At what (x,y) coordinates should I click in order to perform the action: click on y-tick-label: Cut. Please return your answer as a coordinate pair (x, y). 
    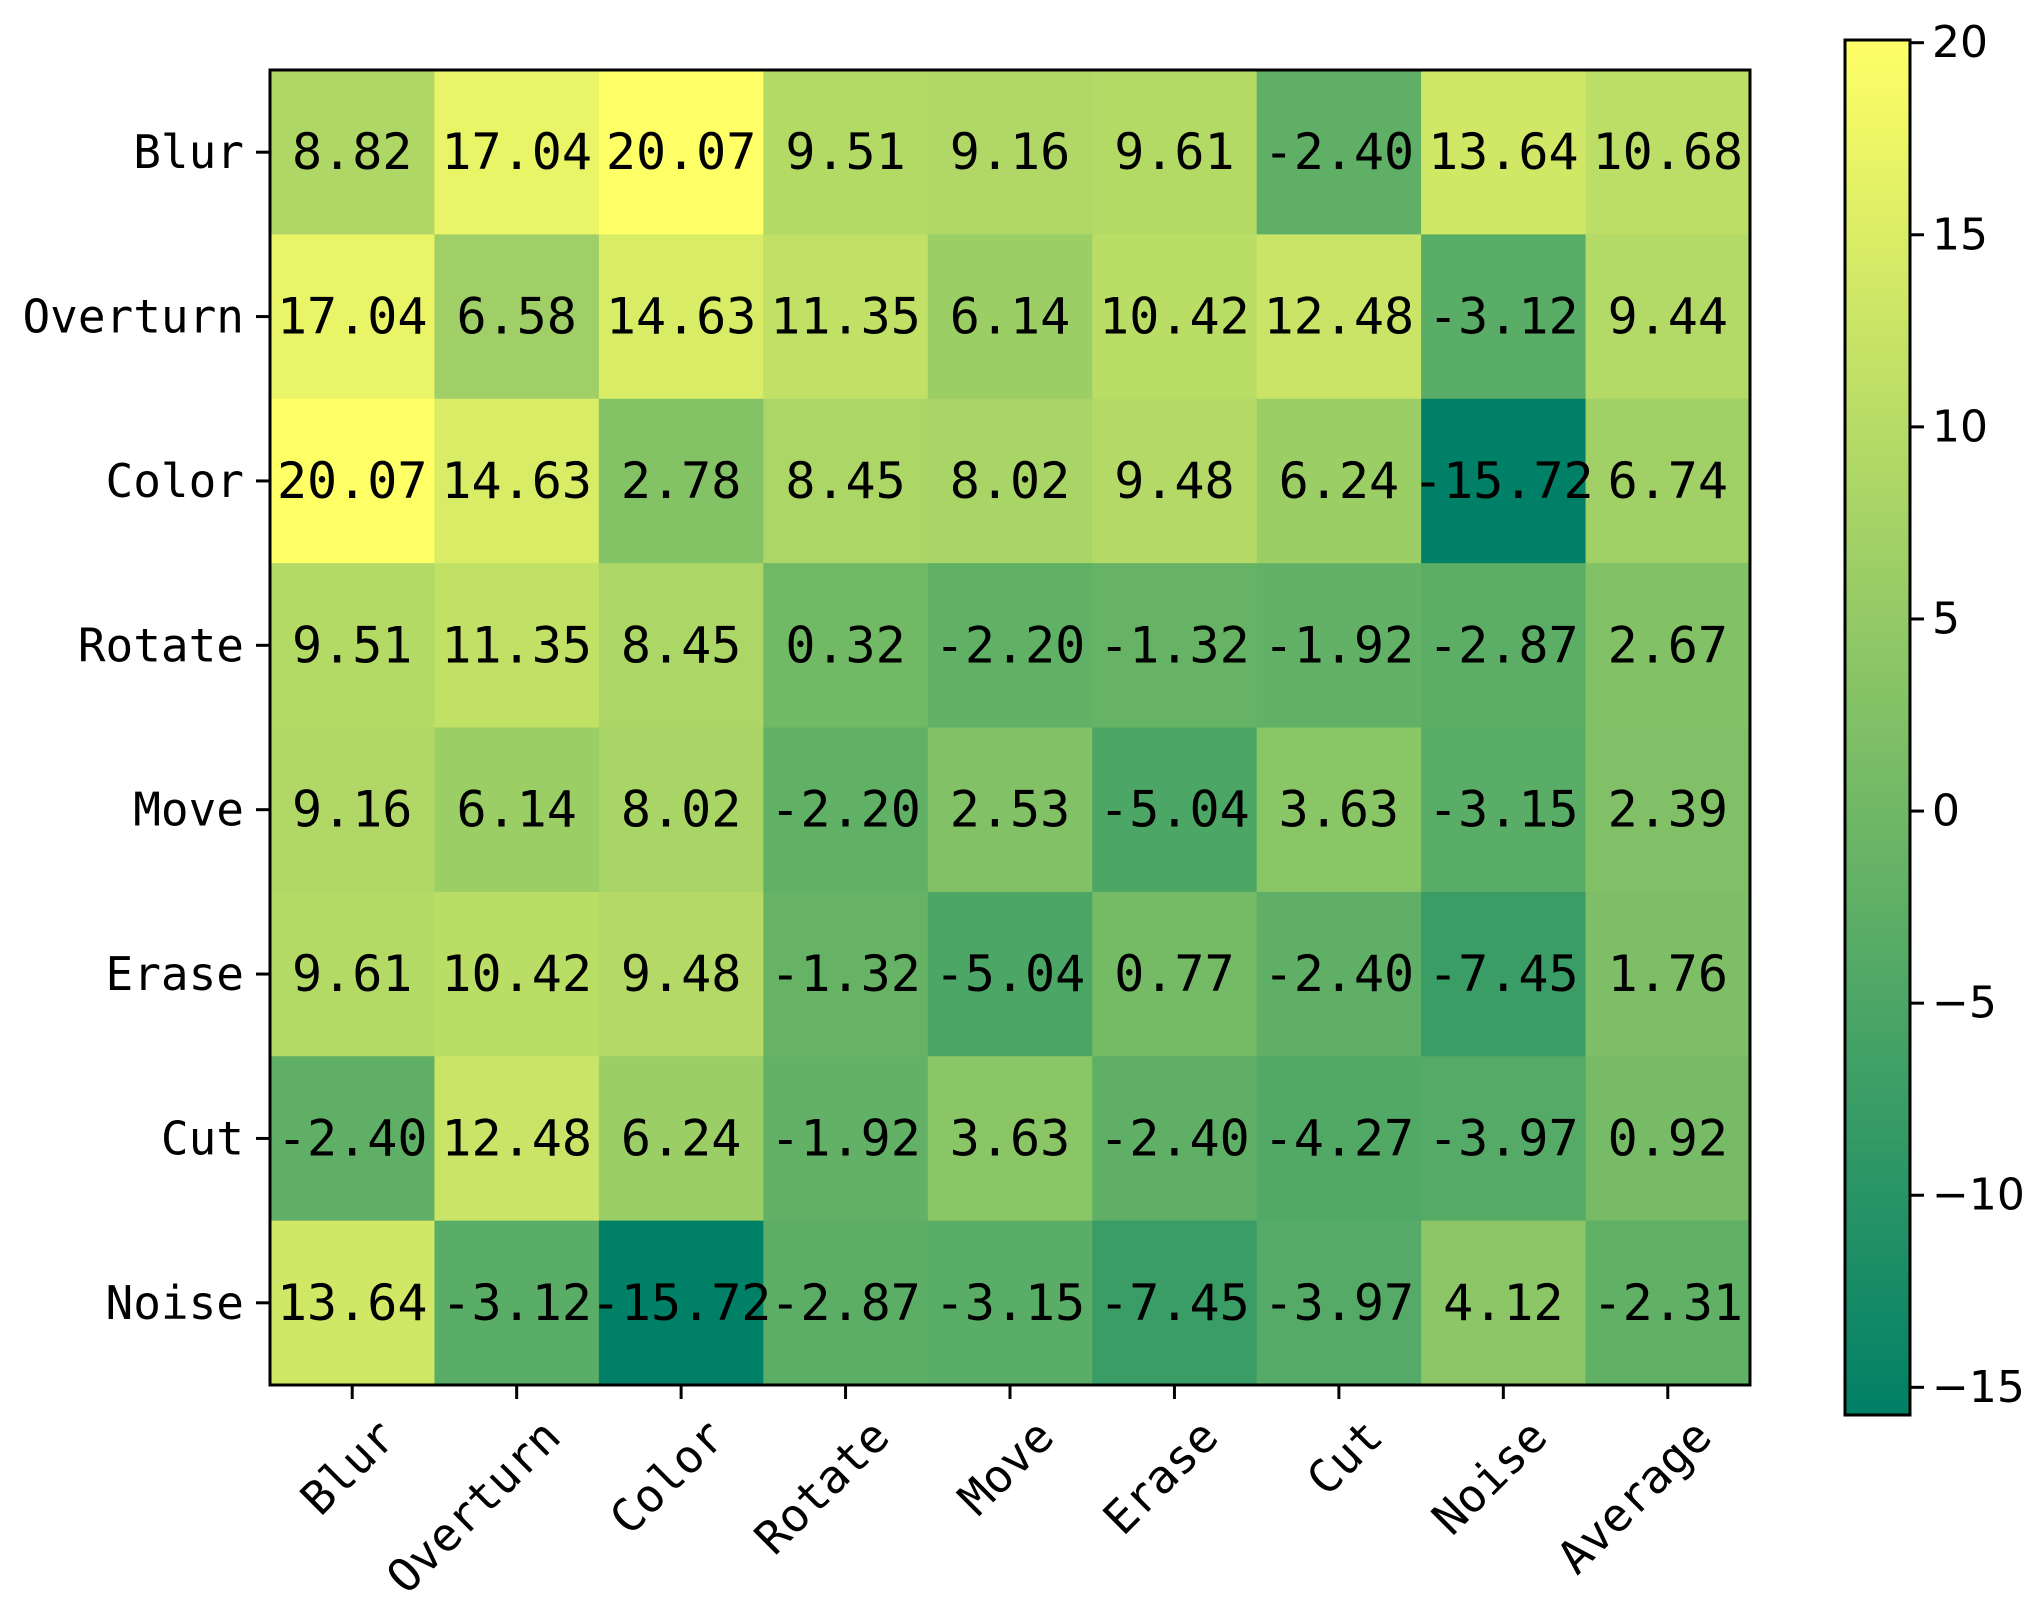
    Looking at the image, I should click on (202, 1138).